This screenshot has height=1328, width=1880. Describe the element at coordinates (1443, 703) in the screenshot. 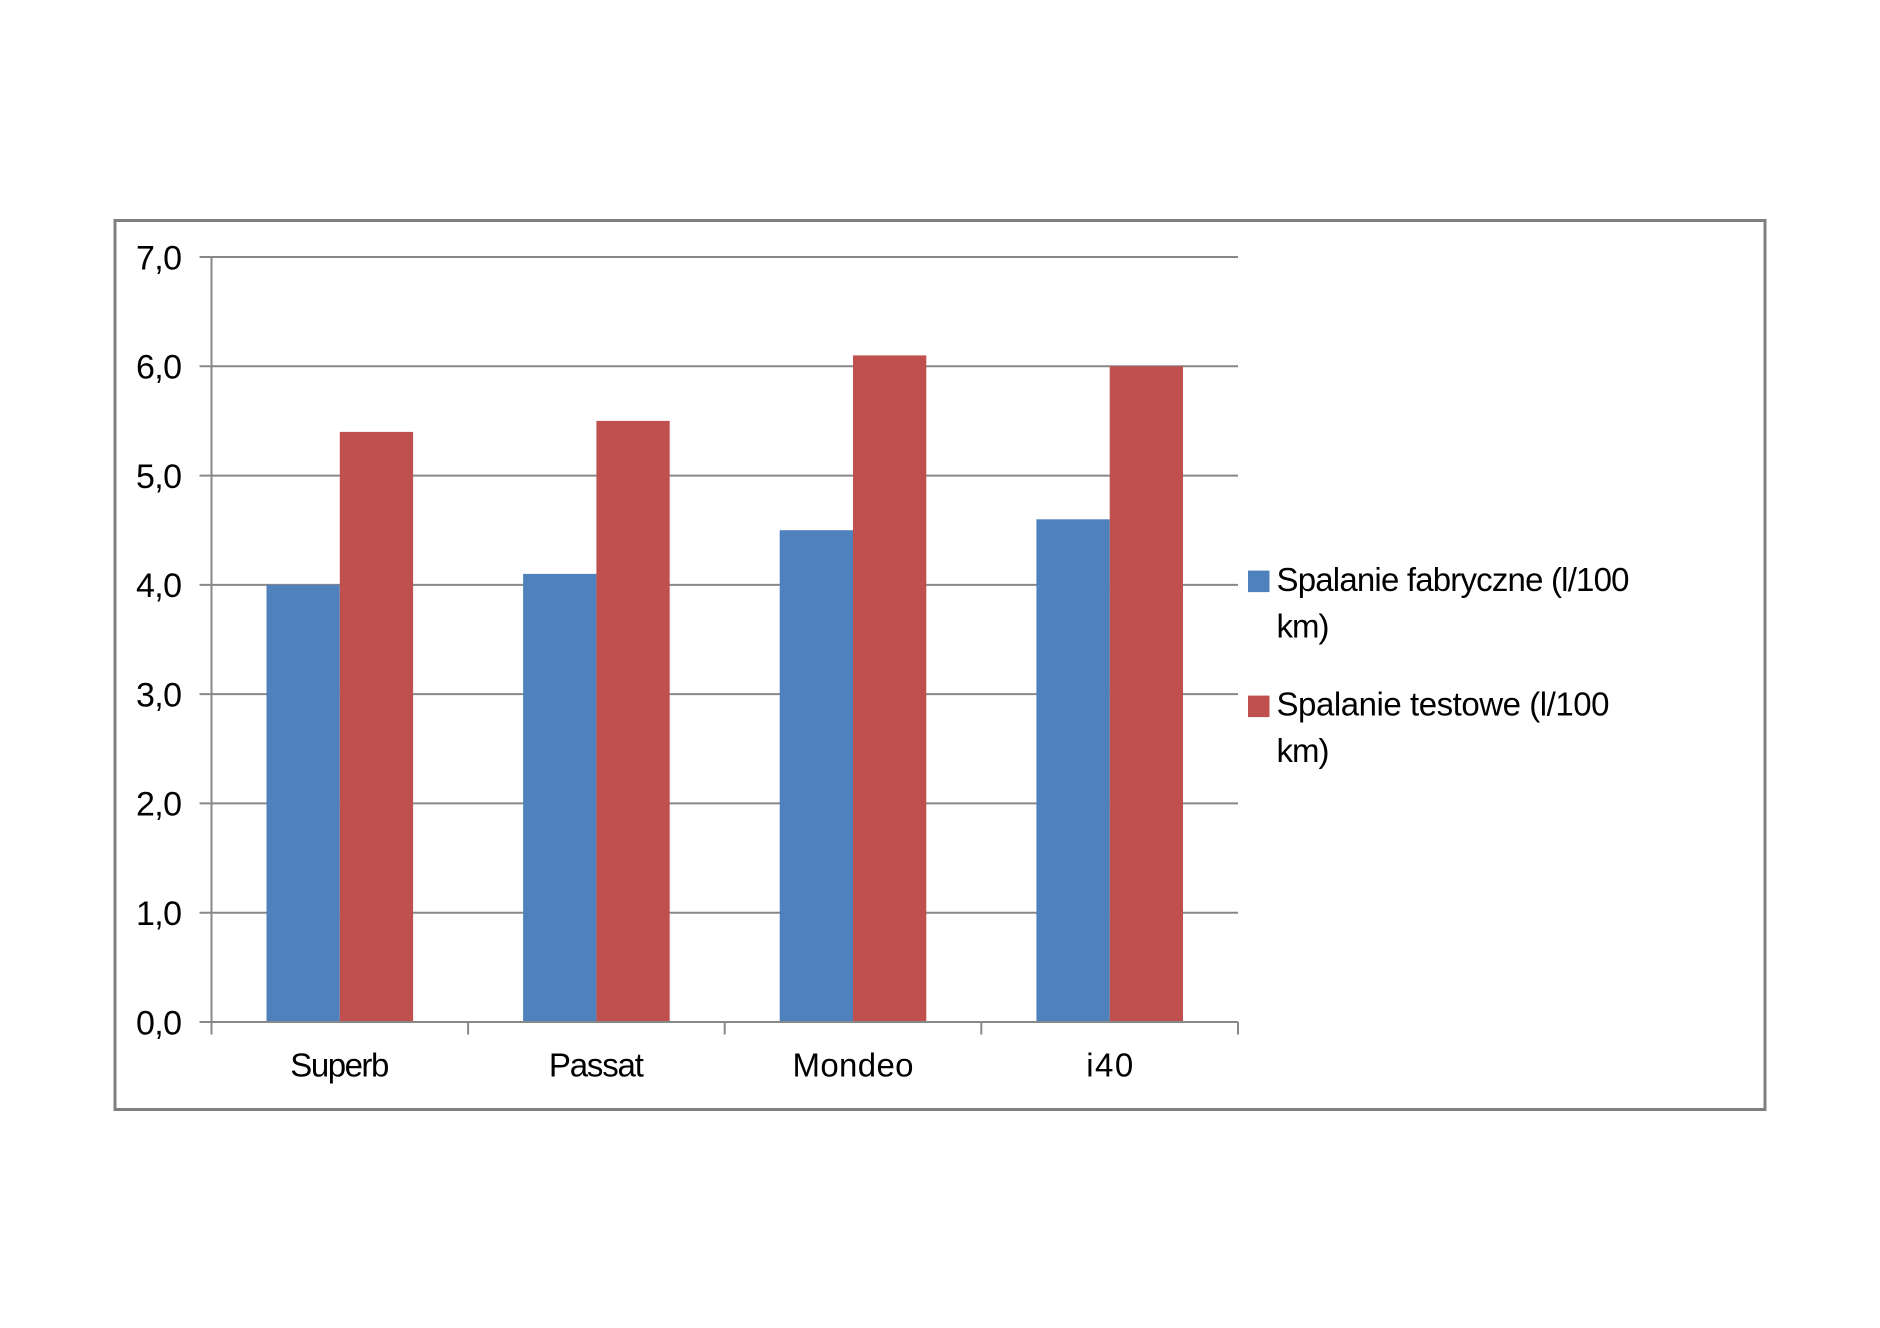

I see `svg-text: Spalanie testowe (l/100` at that location.